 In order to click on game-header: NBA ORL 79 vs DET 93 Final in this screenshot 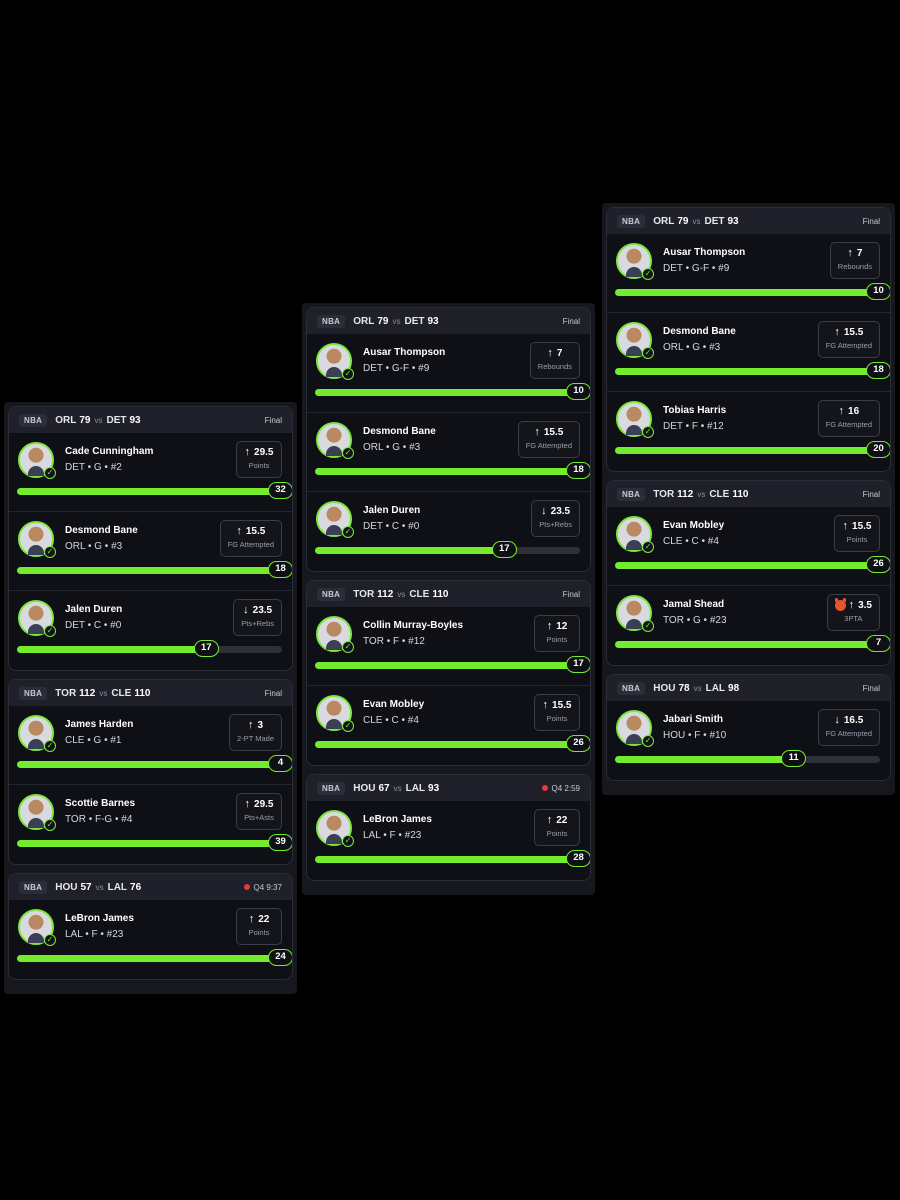, I will do `click(748, 221)`.